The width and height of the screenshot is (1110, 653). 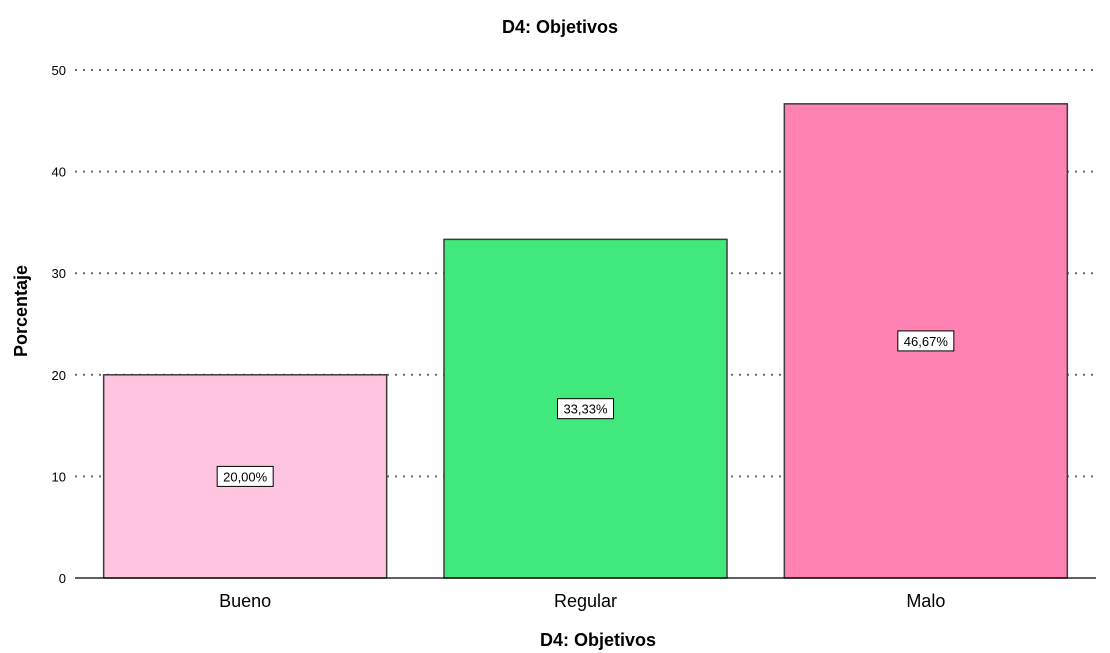 What do you see at coordinates (62, 578) in the screenshot?
I see `y-tick-label: 0` at bounding box center [62, 578].